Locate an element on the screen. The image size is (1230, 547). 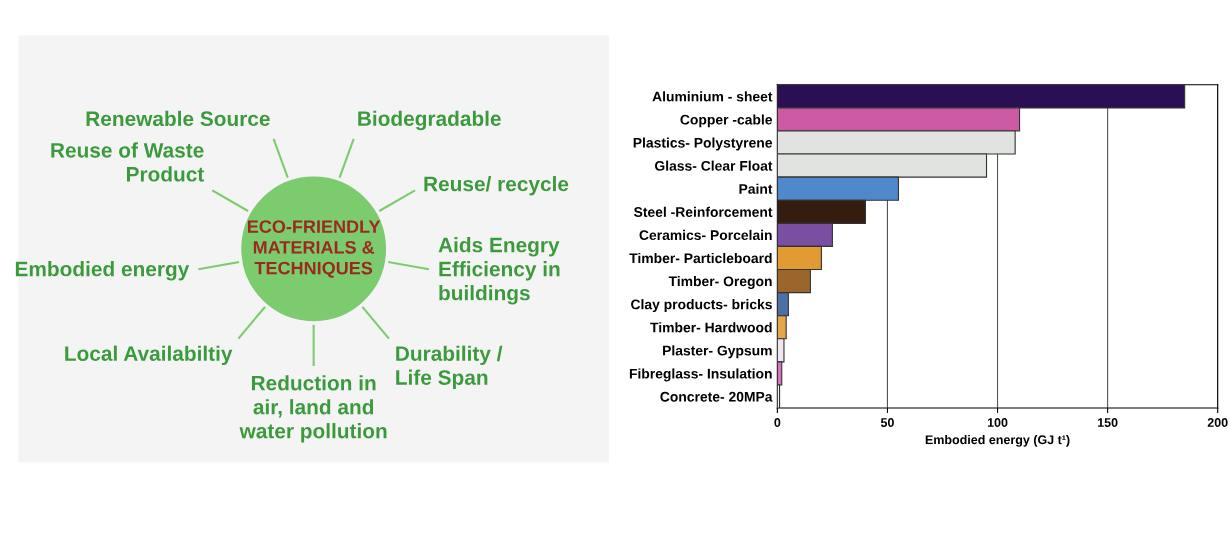
y-tick-label: Plaster- Gypsum is located at coordinates (717, 352).